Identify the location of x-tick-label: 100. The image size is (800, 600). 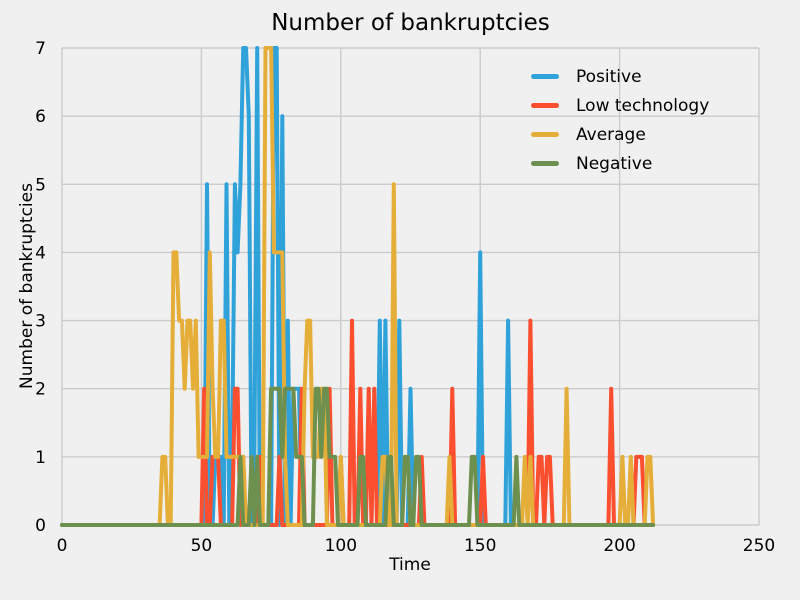
(341, 546).